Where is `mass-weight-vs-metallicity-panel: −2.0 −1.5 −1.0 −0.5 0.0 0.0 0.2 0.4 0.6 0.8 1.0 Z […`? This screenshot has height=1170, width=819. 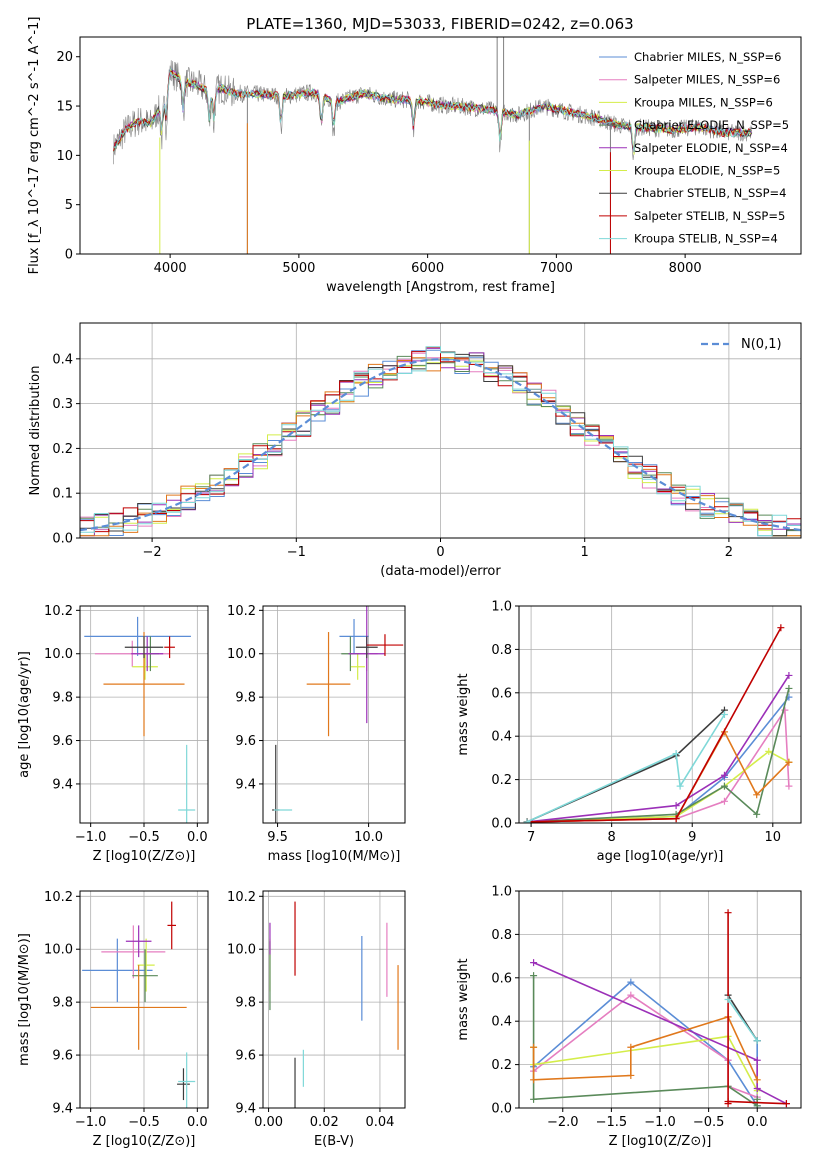 mass-weight-vs-metallicity-panel: −2.0 −1.5 −1.0 −0.5 0.0 0.0 0.2 0.4 0.6 0.8 1.0 Z [… is located at coordinates (629, 1017).